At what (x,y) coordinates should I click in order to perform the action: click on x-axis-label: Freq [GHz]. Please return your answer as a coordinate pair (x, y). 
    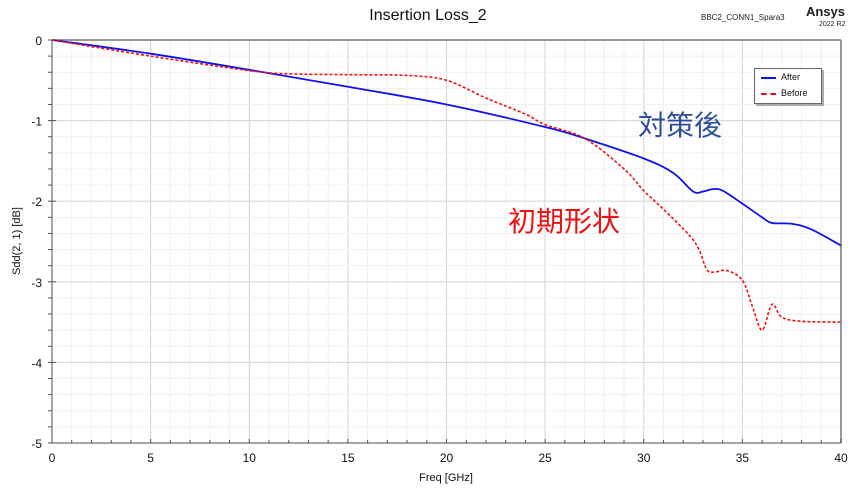
    Looking at the image, I should click on (446, 478).